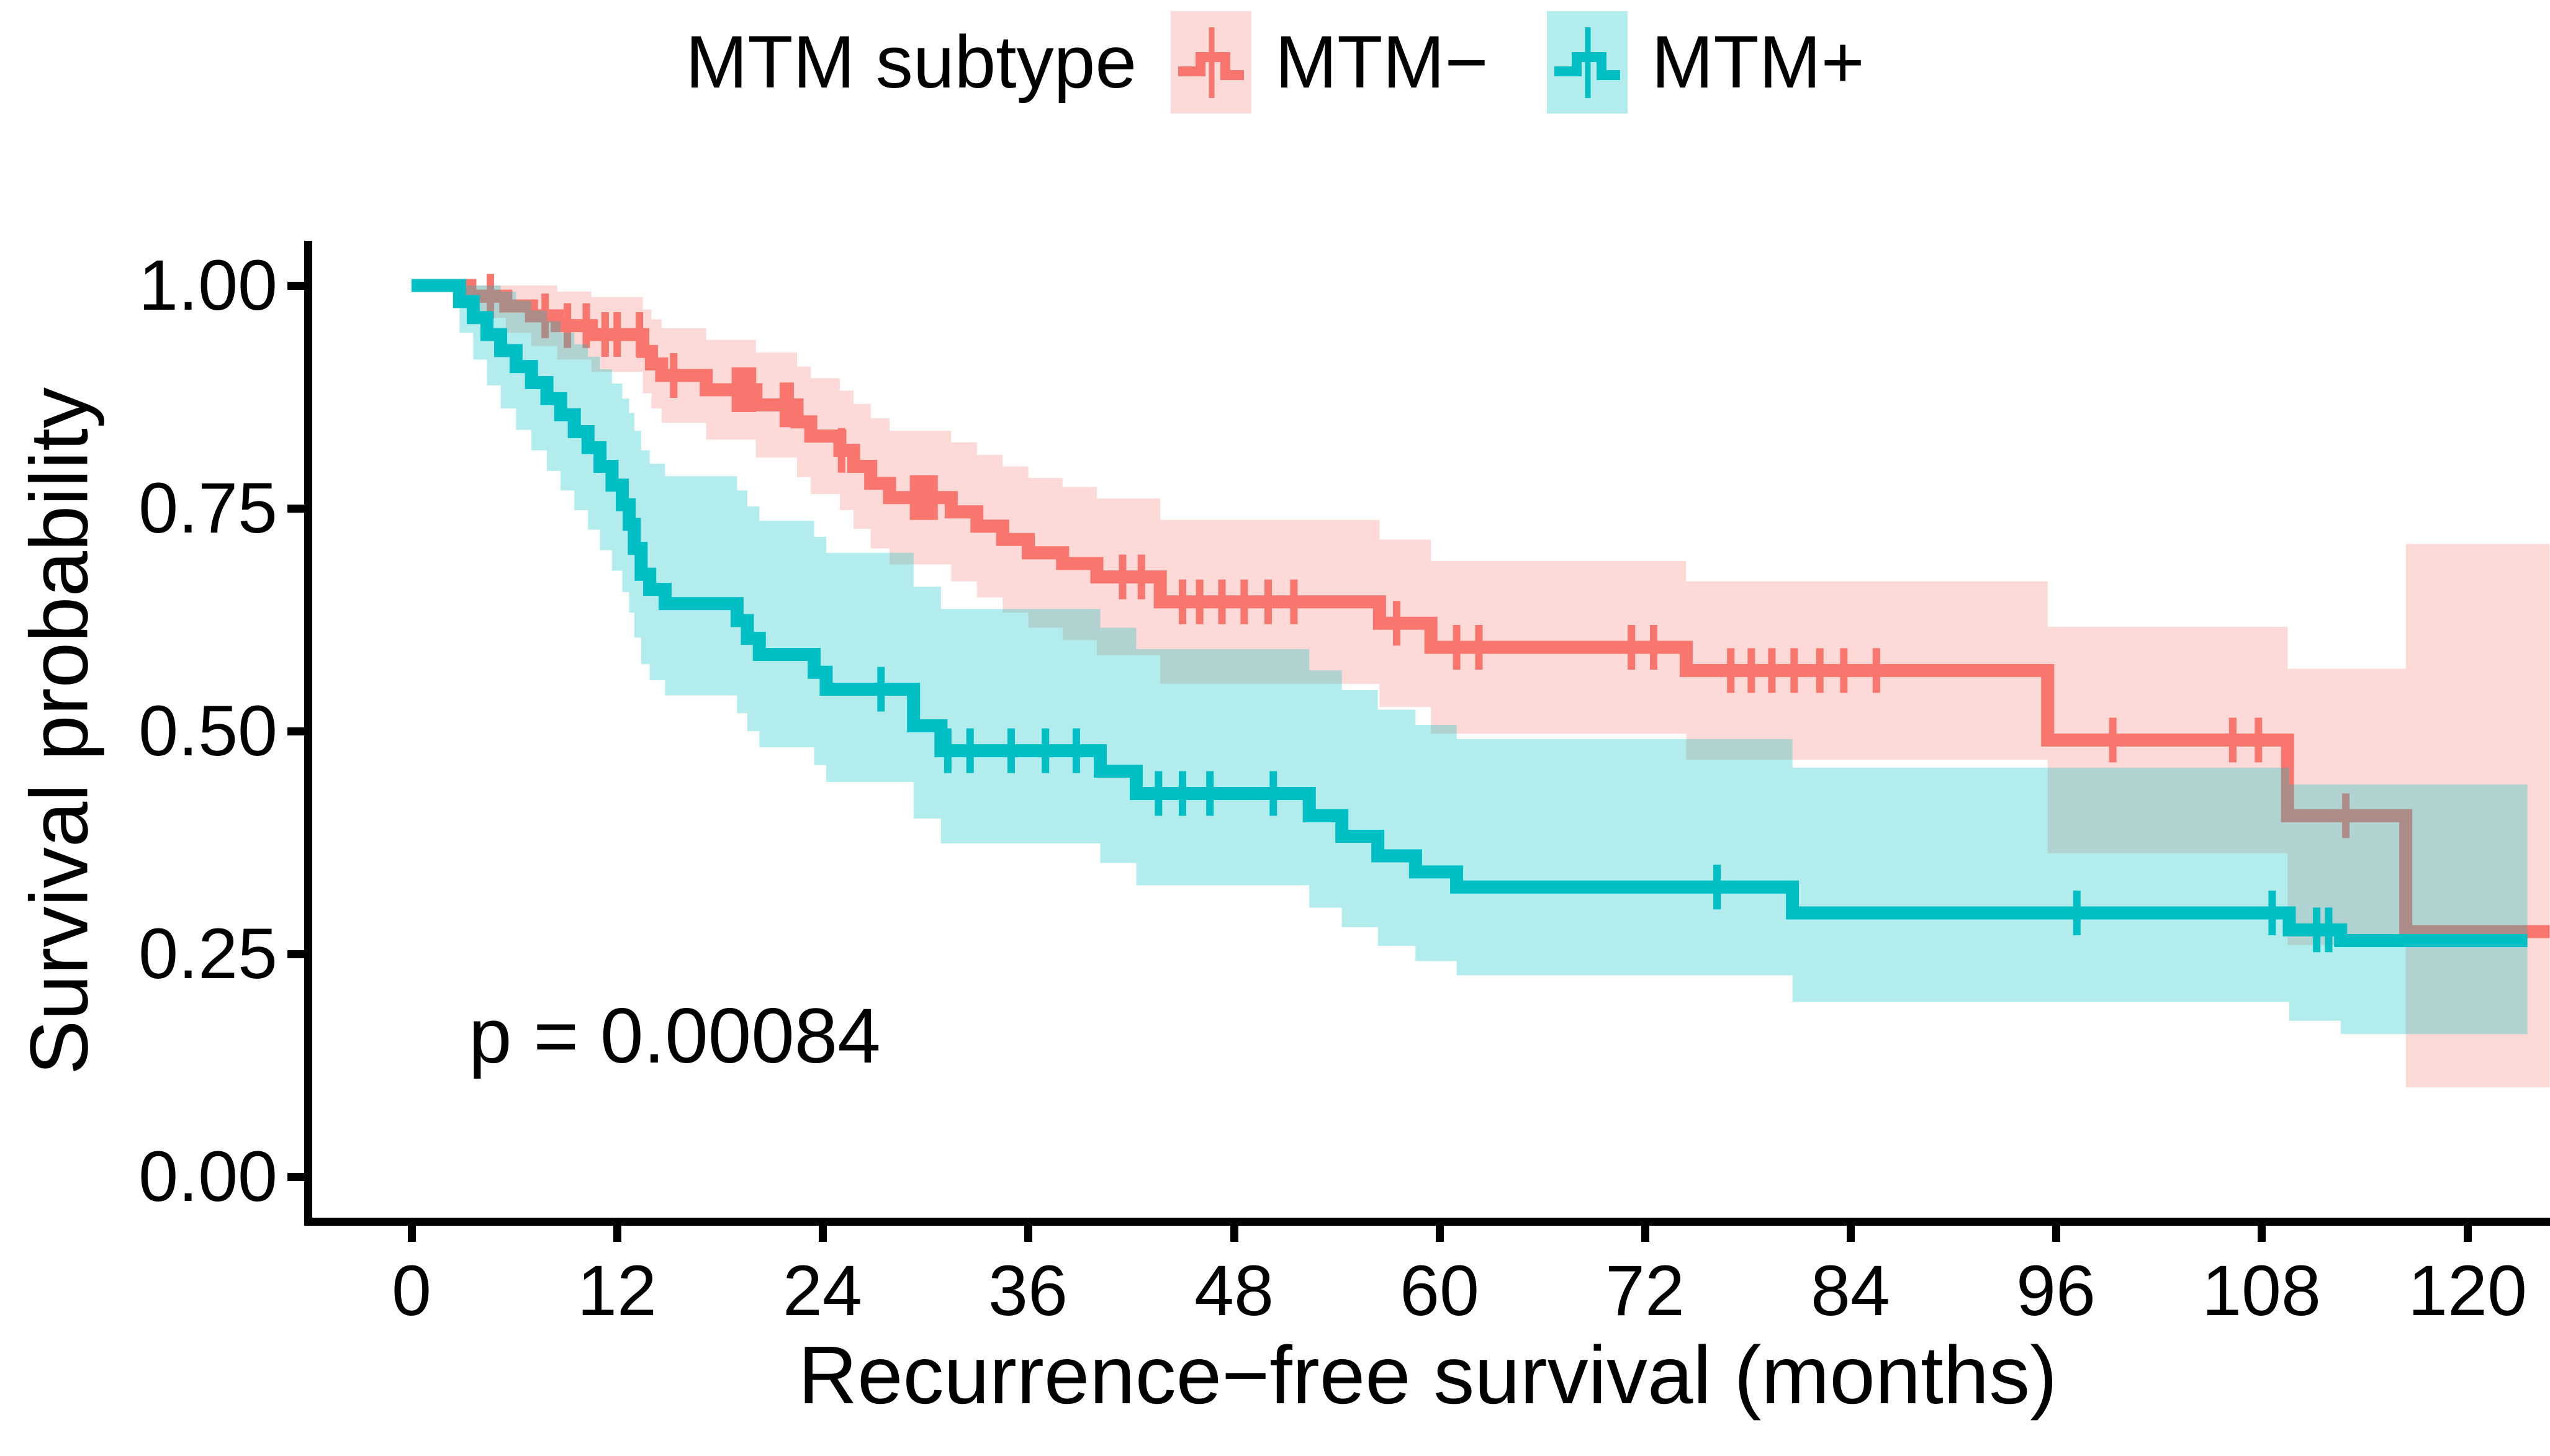 This screenshot has width=2550, height=1456. I want to click on legend-title: MTM subtype, so click(911, 62).